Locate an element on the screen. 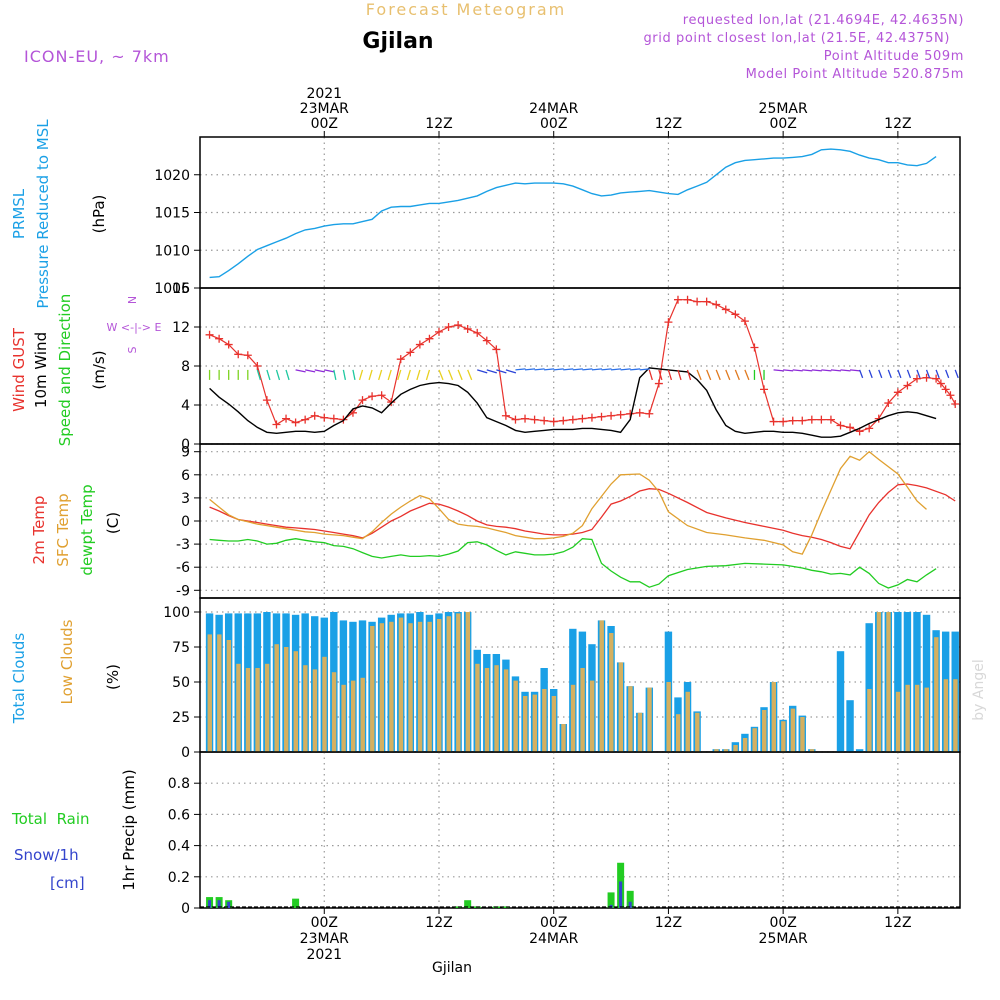  compass-south: S is located at coordinates (132, 349).